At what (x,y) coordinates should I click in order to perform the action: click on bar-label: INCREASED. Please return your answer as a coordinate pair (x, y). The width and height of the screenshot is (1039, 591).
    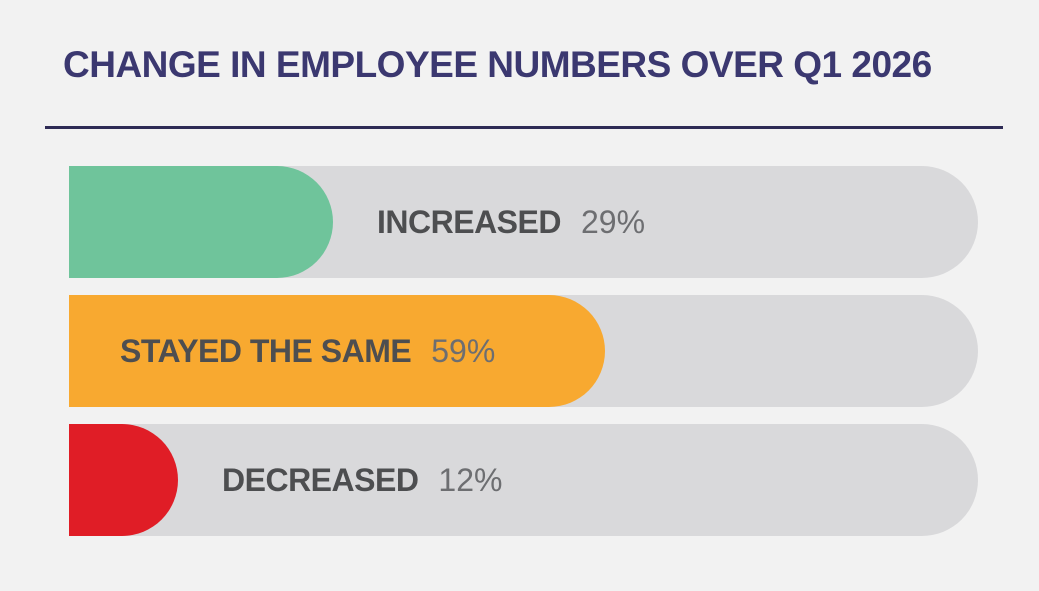
    Looking at the image, I should click on (469, 221).